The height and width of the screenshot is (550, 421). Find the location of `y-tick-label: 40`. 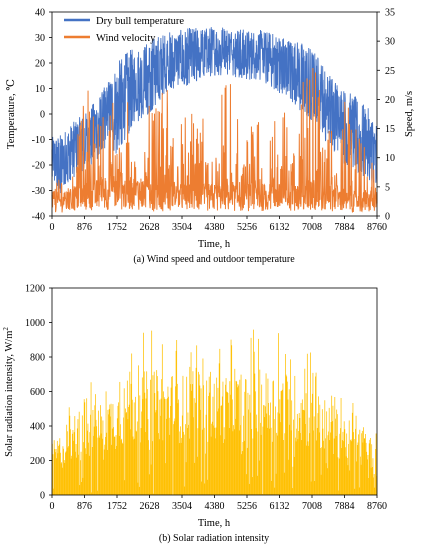

y-tick-label: 40 is located at coordinates (40, 13).